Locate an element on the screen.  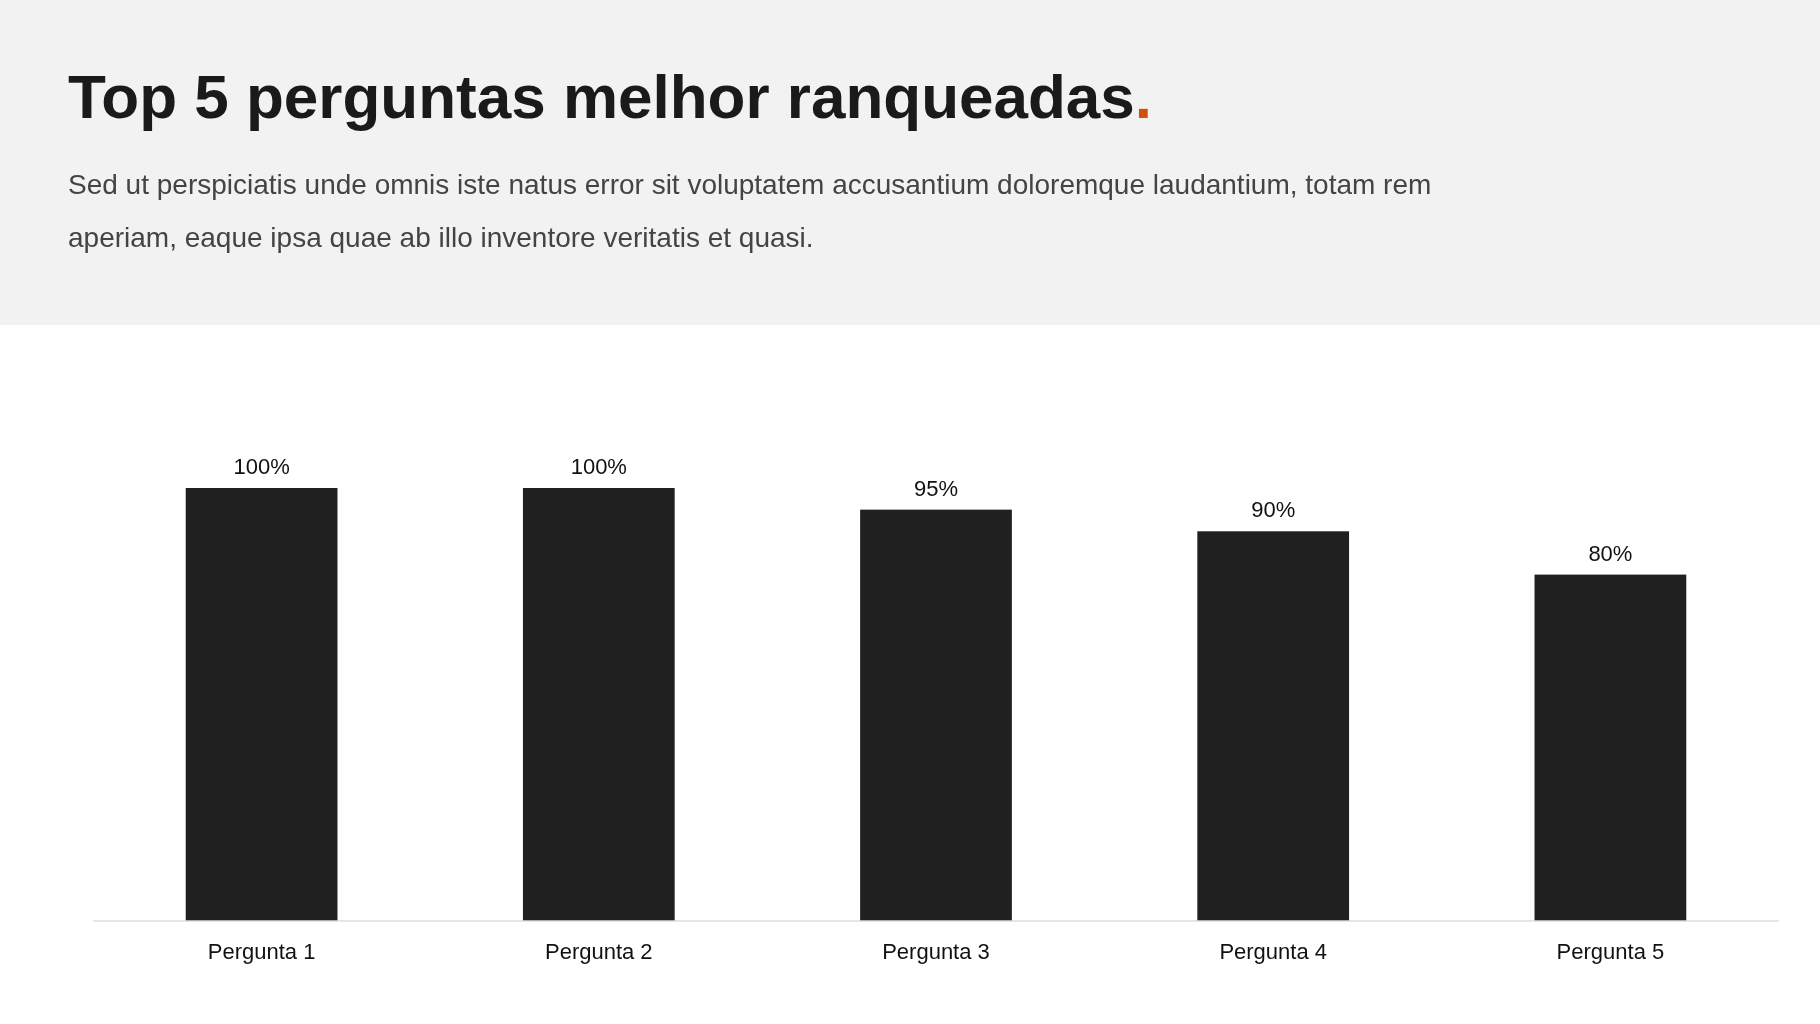
chart-title: Top 5 perguntas melhor ranqueadas. is located at coordinates (610, 96).